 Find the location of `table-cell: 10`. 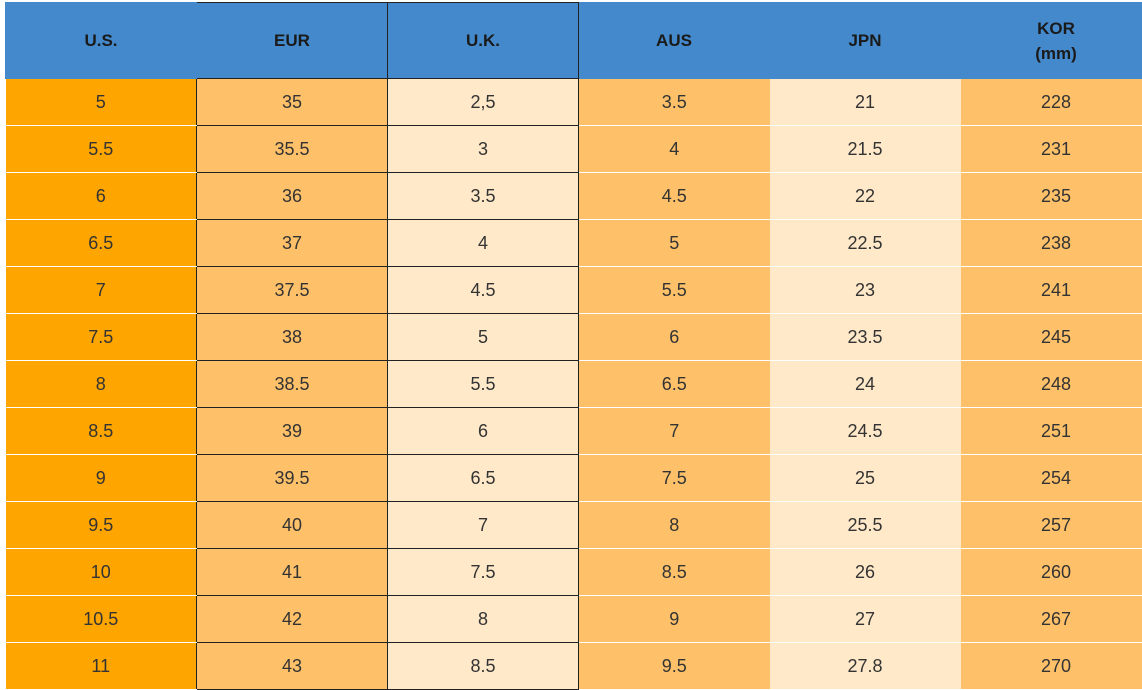

table-cell: 10 is located at coordinates (101, 572).